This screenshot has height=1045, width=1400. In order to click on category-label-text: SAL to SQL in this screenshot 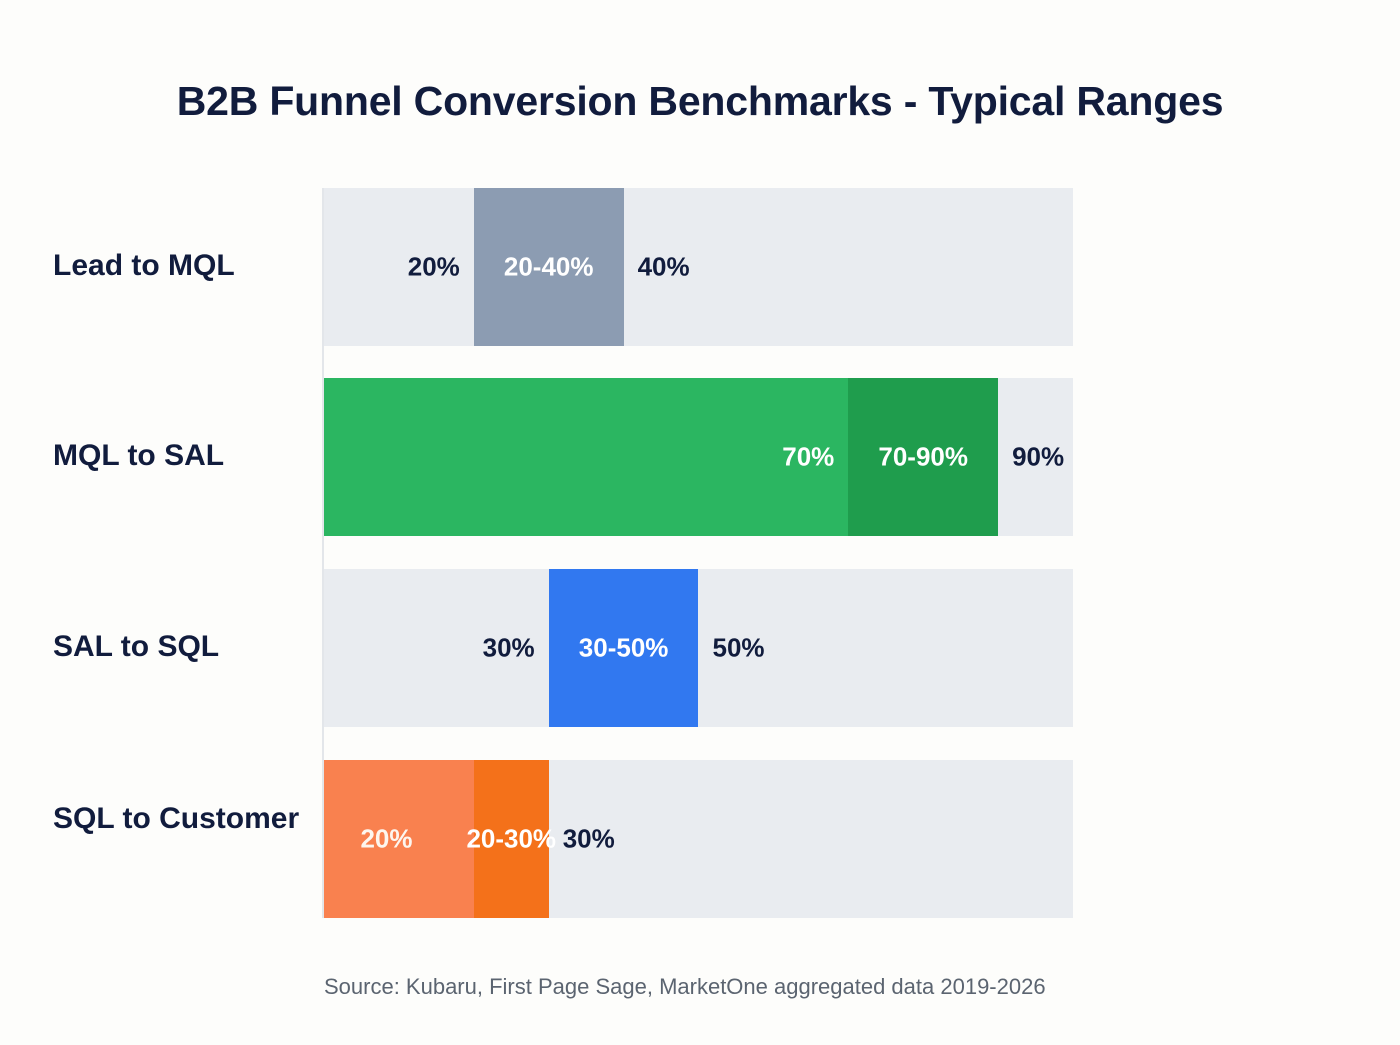, I will do `click(136, 646)`.